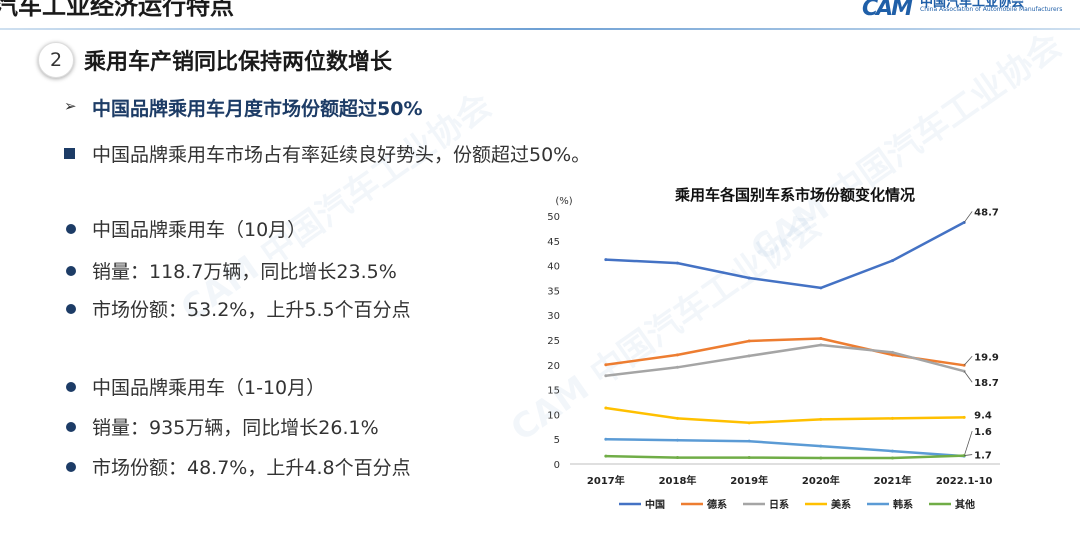  I want to click on y-tick-label: 15, so click(553, 391).